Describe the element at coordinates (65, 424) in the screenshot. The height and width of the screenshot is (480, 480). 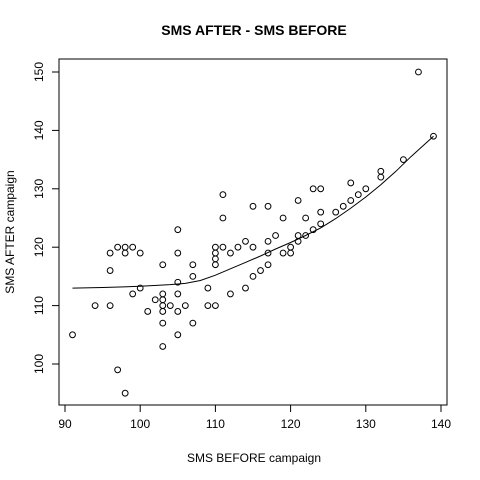
I see `x-tick-label: 90` at that location.